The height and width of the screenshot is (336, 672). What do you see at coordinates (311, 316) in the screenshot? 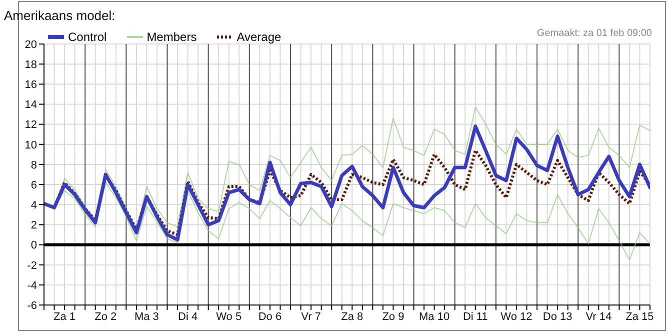
I see `x-tick-label: Vr 7` at bounding box center [311, 316].